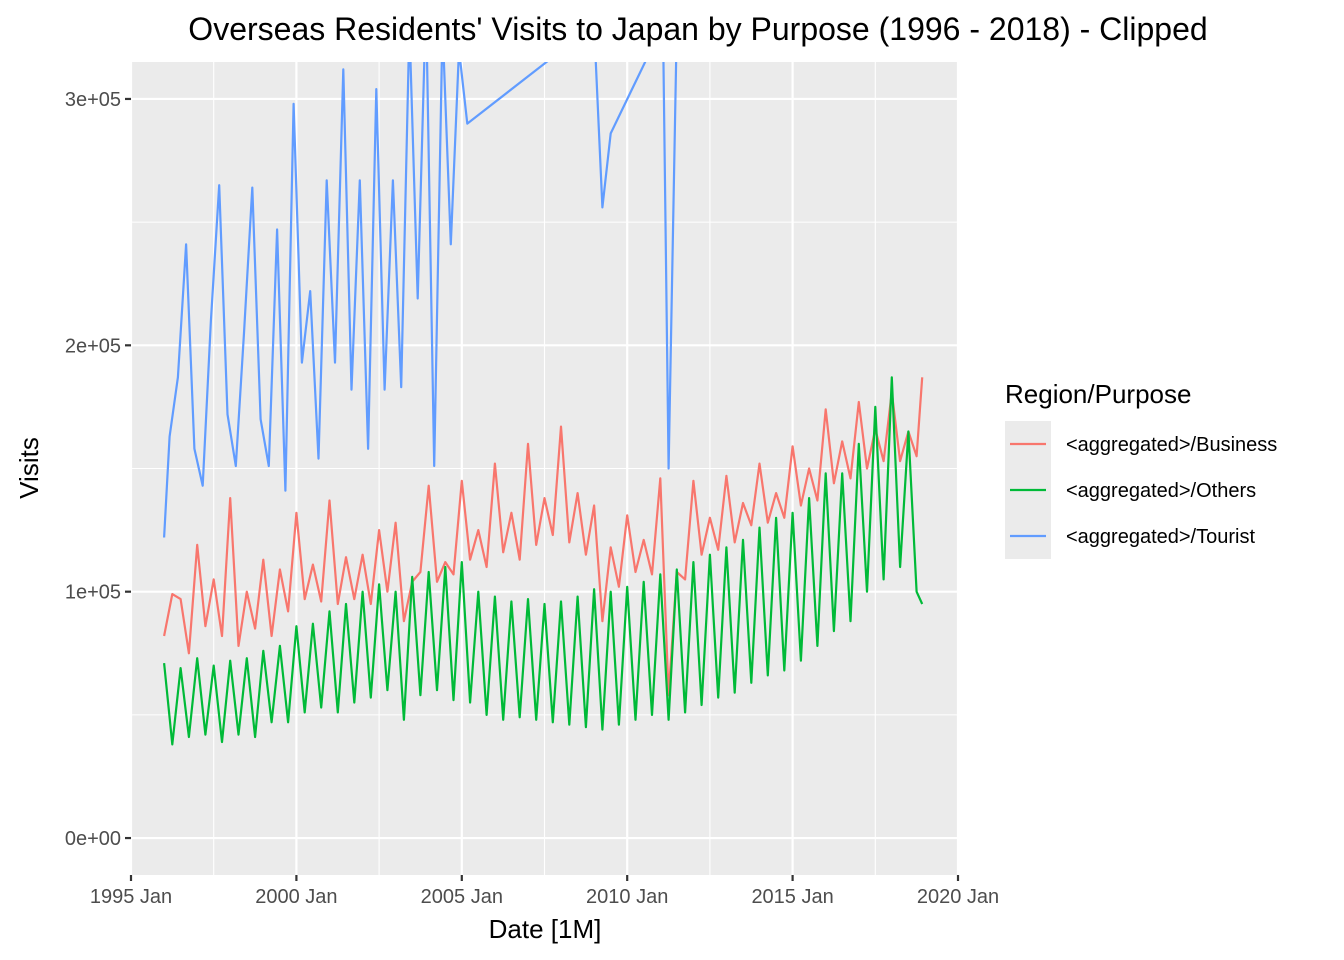 The width and height of the screenshot is (1344, 960). Describe the element at coordinates (98, 469) in the screenshot. I see `y-axis: 0e+00 1e+05 2e+05 3e+05` at that location.